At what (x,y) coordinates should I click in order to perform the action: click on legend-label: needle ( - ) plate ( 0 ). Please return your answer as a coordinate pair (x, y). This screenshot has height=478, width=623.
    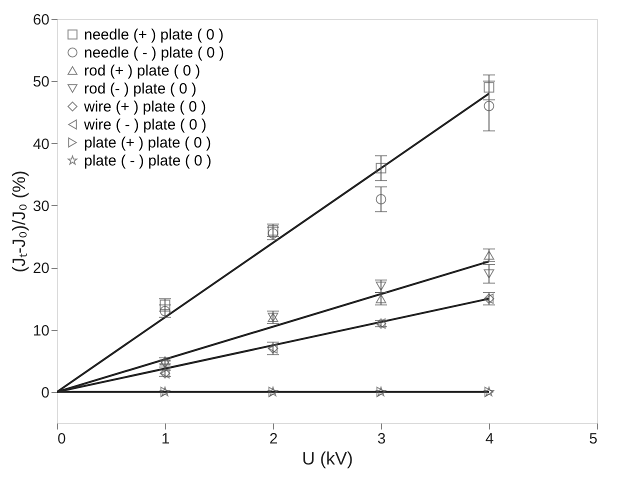
    Looking at the image, I should click on (154, 53).